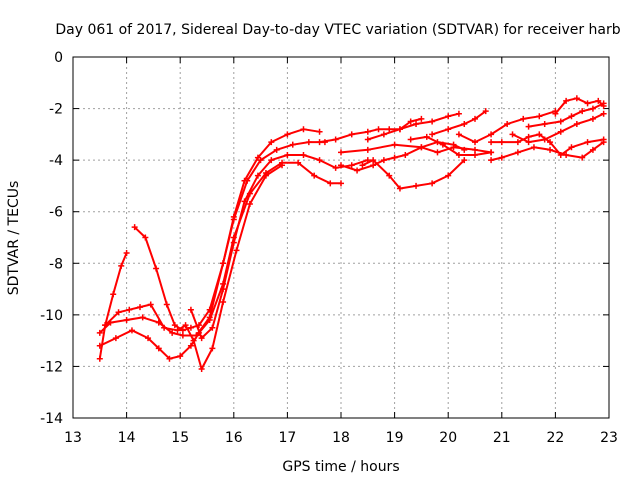  Describe the element at coordinates (56, 161) in the screenshot. I see `y-tick-label: -4` at that location.